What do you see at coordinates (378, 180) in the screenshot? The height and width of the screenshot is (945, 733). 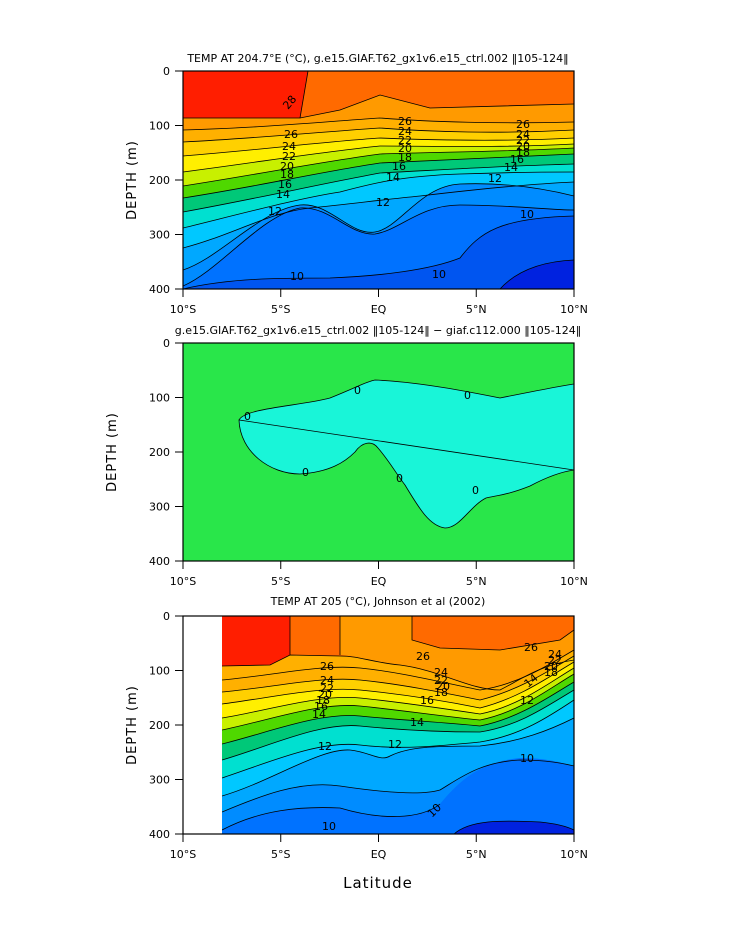 I see `panel-1-contour-fill` at bounding box center [378, 180].